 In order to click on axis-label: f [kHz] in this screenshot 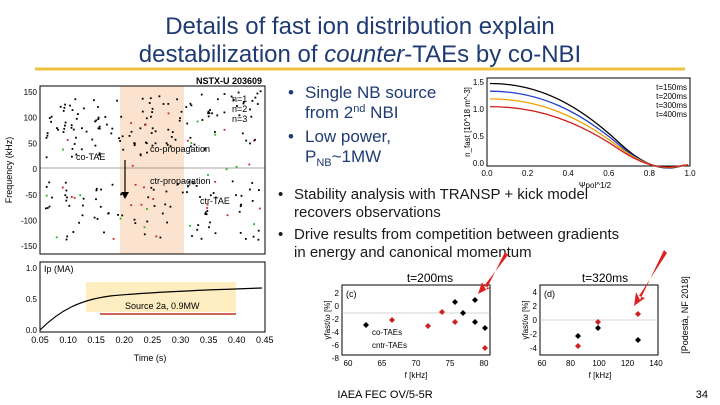, I will do `click(416, 375)`.